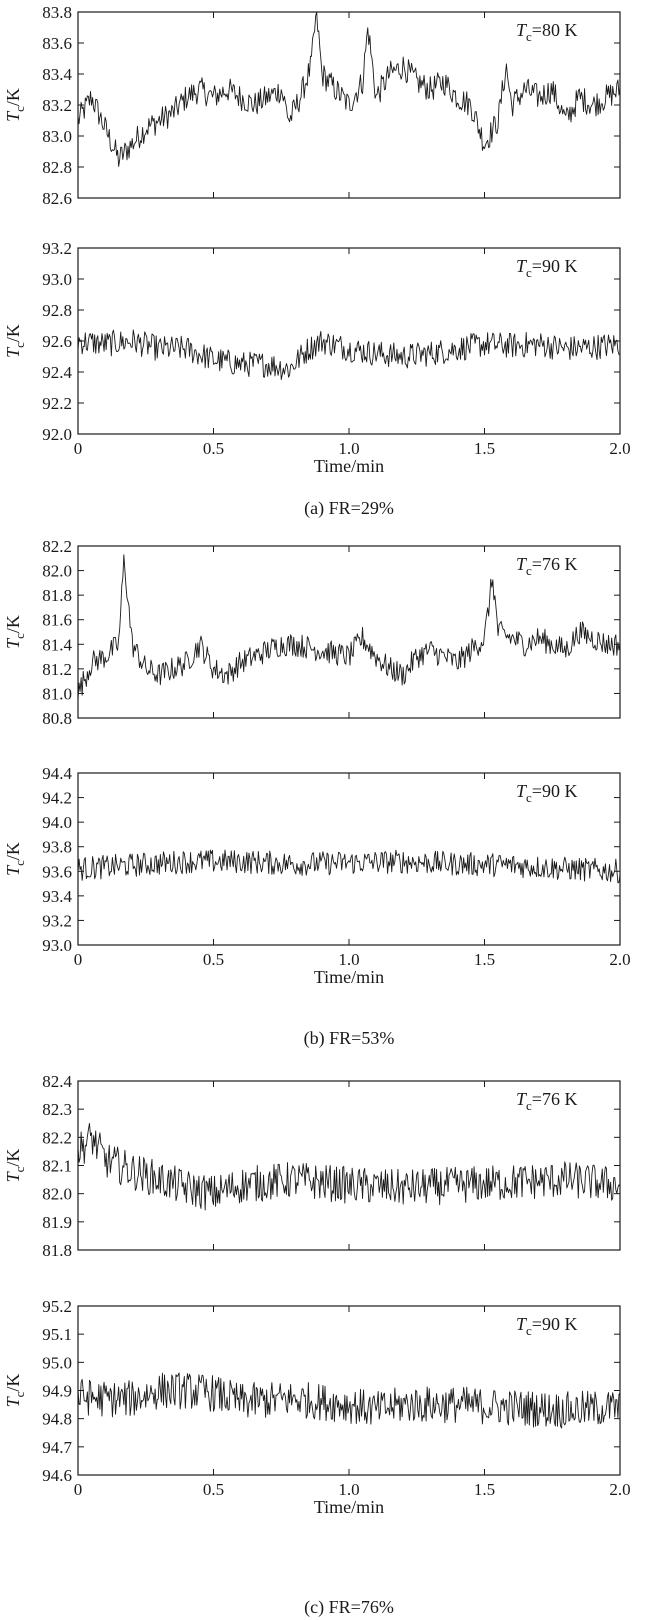 The width and height of the screenshot is (658, 1620). Describe the element at coordinates (546, 32) in the screenshot. I see `temperature-annotation: Tc=80 K` at that location.